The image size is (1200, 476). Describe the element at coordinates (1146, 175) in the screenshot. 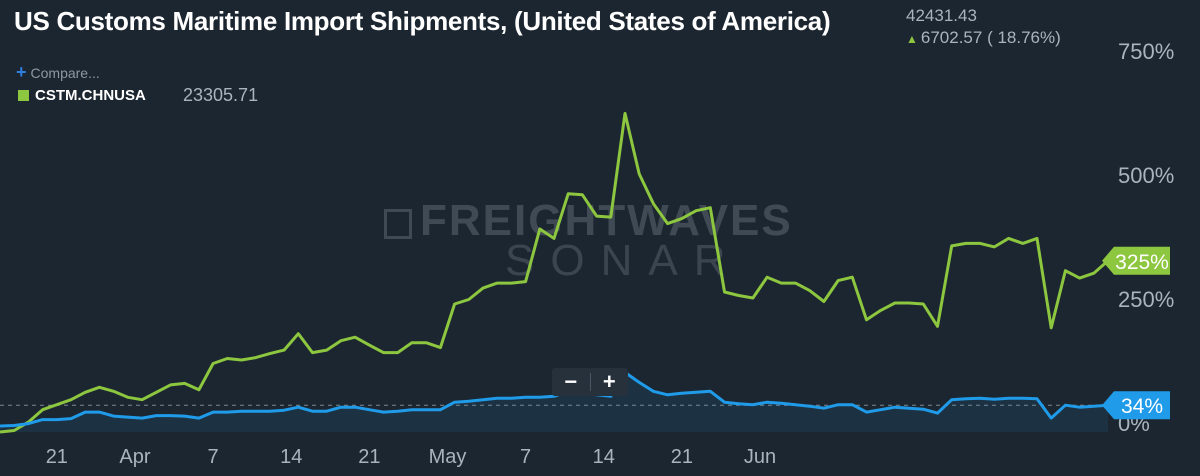

I see `y-tick-label-2: 500%` at that location.